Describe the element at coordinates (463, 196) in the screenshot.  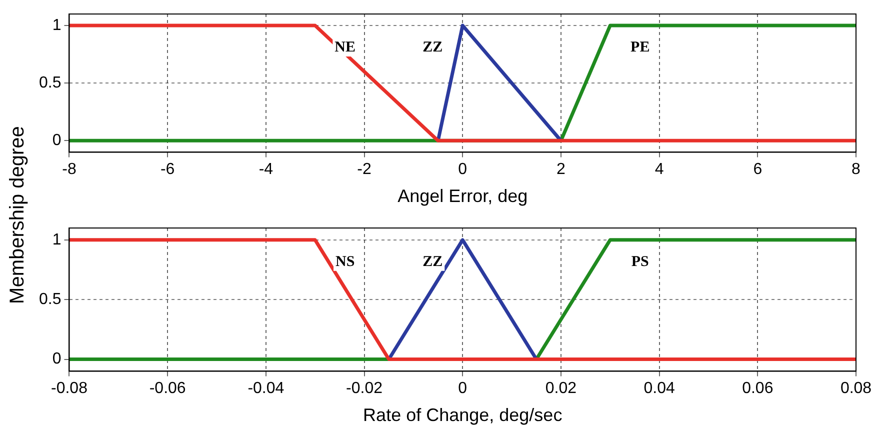
I see `x-axis-title: Angel Error, deg` at that location.